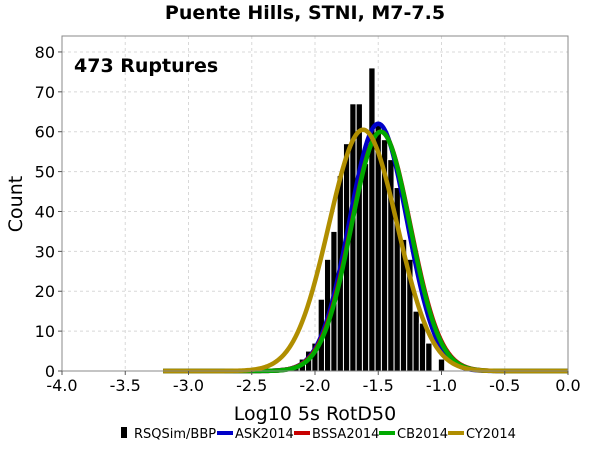 The width and height of the screenshot is (600, 450). Describe the element at coordinates (124, 432) in the screenshot. I see `legend-swatch` at that location.